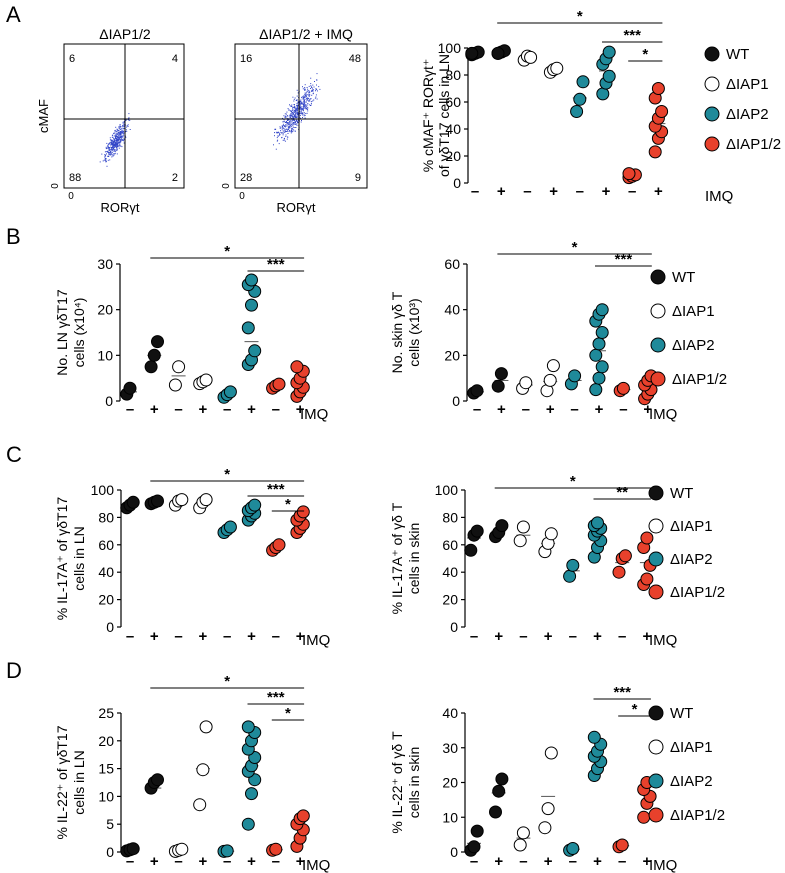  Describe the element at coordinates (314, 414) in the screenshot. I see `treatment-label: IMQ` at that location.